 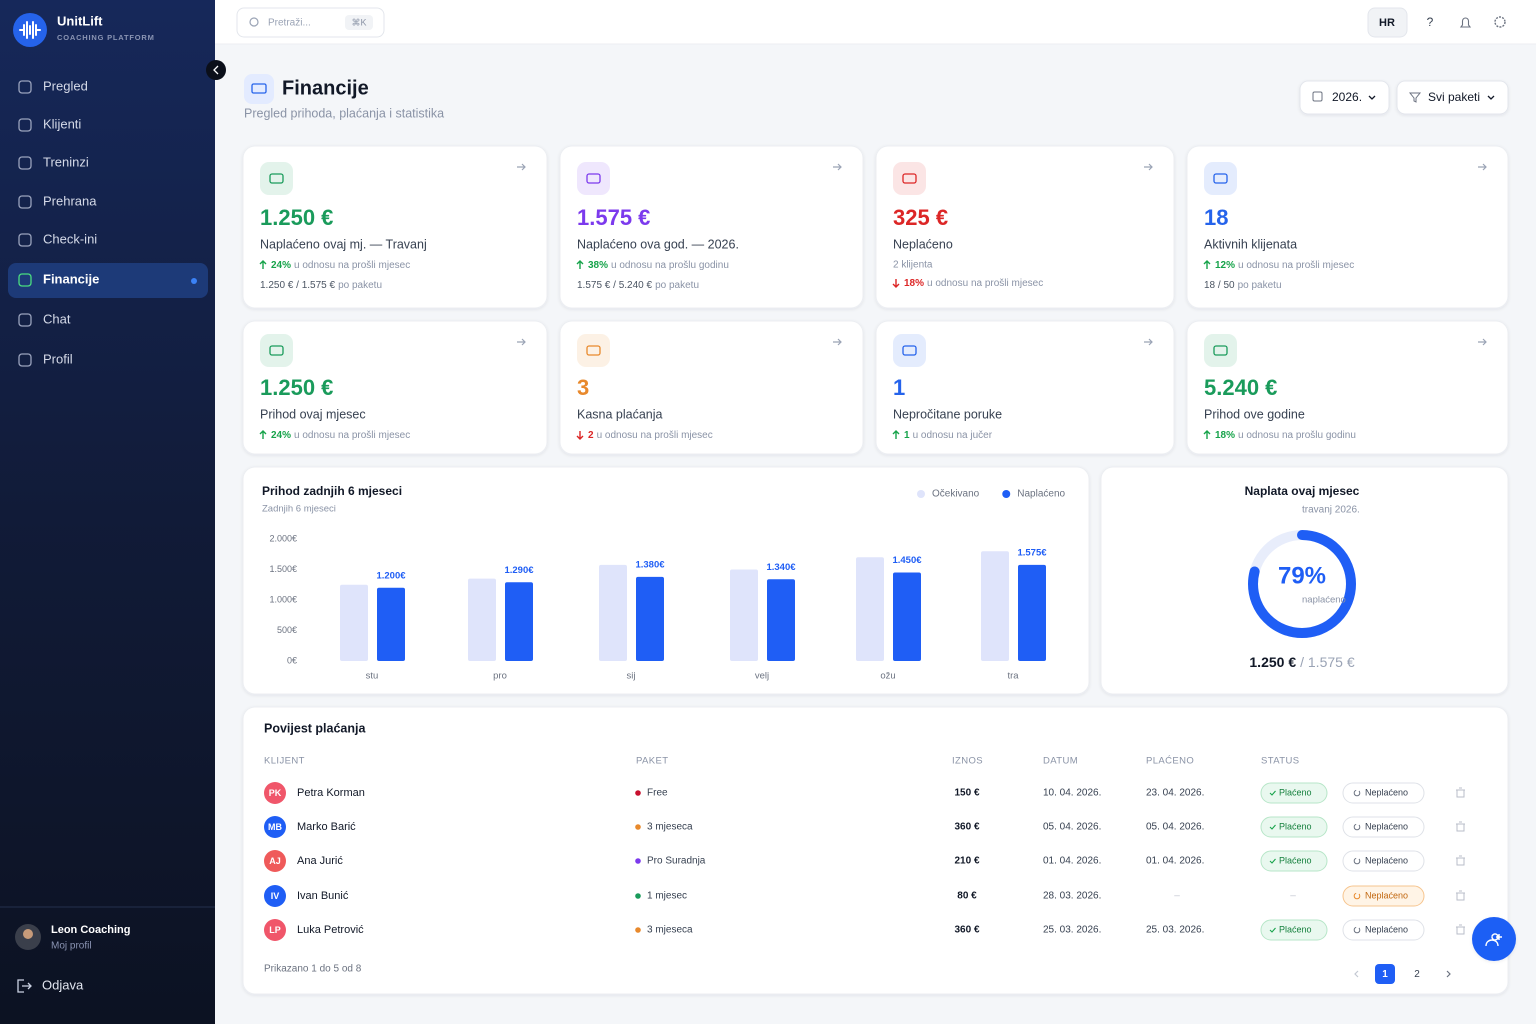 I want to click on client-name: Ivan Bunić, so click(x=323, y=896).